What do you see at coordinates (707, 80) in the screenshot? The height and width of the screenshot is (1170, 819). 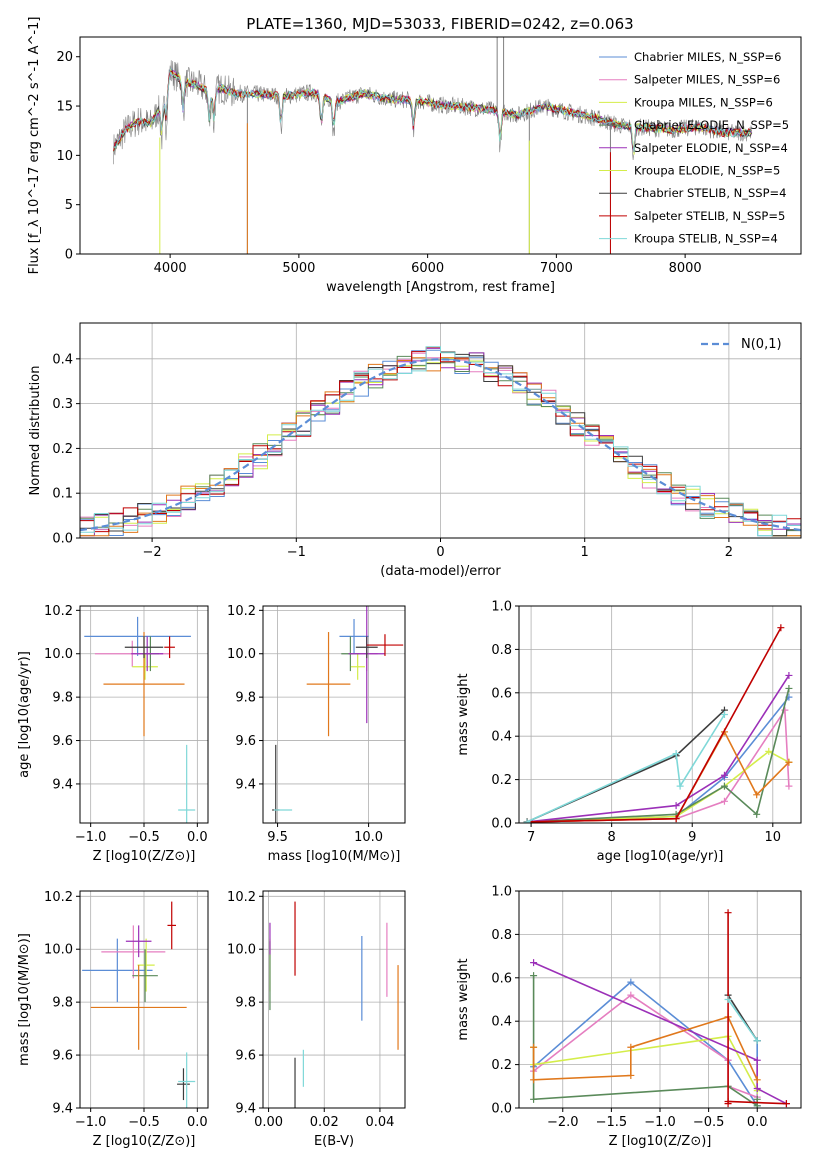 I see `legend-label: Salpeter MILES, N_SSP=6` at bounding box center [707, 80].